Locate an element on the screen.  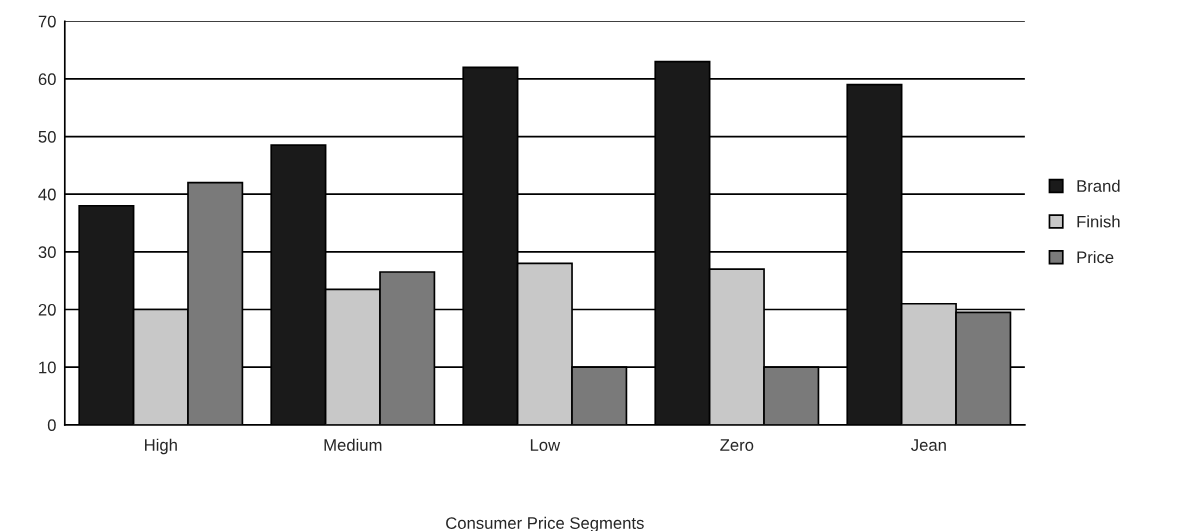
x-tick-label: Zero is located at coordinates (737, 445).